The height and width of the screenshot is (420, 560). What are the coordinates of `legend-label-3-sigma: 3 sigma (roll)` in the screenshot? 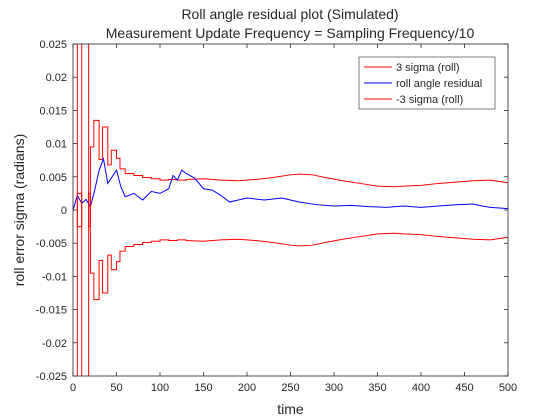 It's located at (428, 68).